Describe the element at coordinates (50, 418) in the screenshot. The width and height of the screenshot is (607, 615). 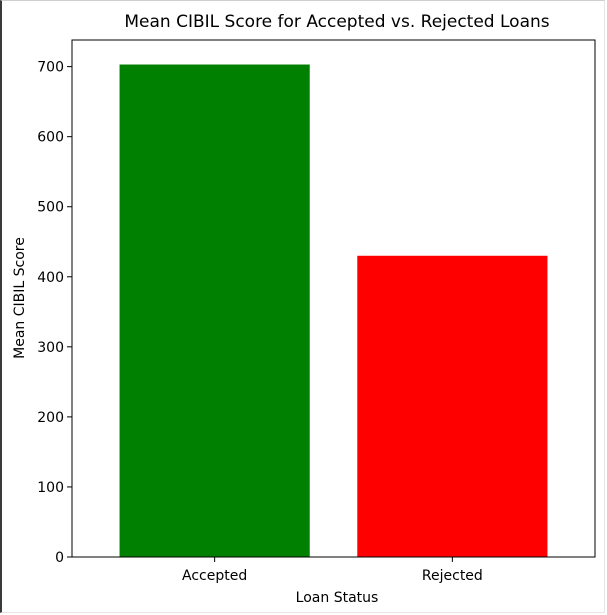
I see `y-tick-label: 200` at that location.